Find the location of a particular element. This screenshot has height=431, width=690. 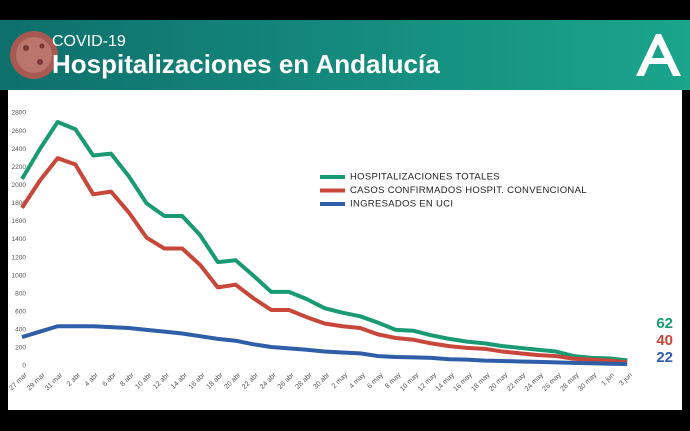

legend-label: INGRESADOS EN UCI is located at coordinates (401, 204).